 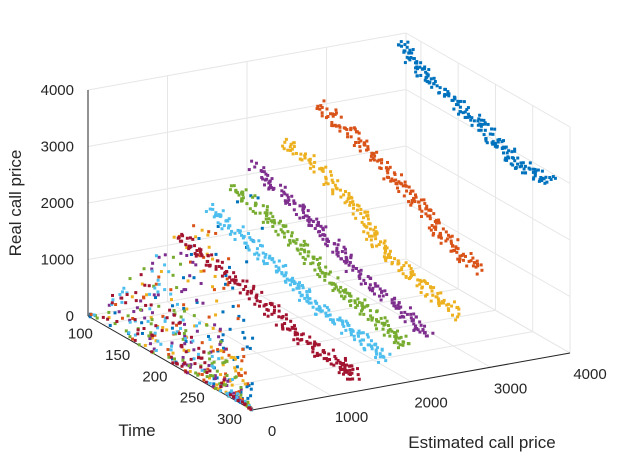 What do you see at coordinates (80, 334) in the screenshot?
I see `y-tick-label: 100` at bounding box center [80, 334].